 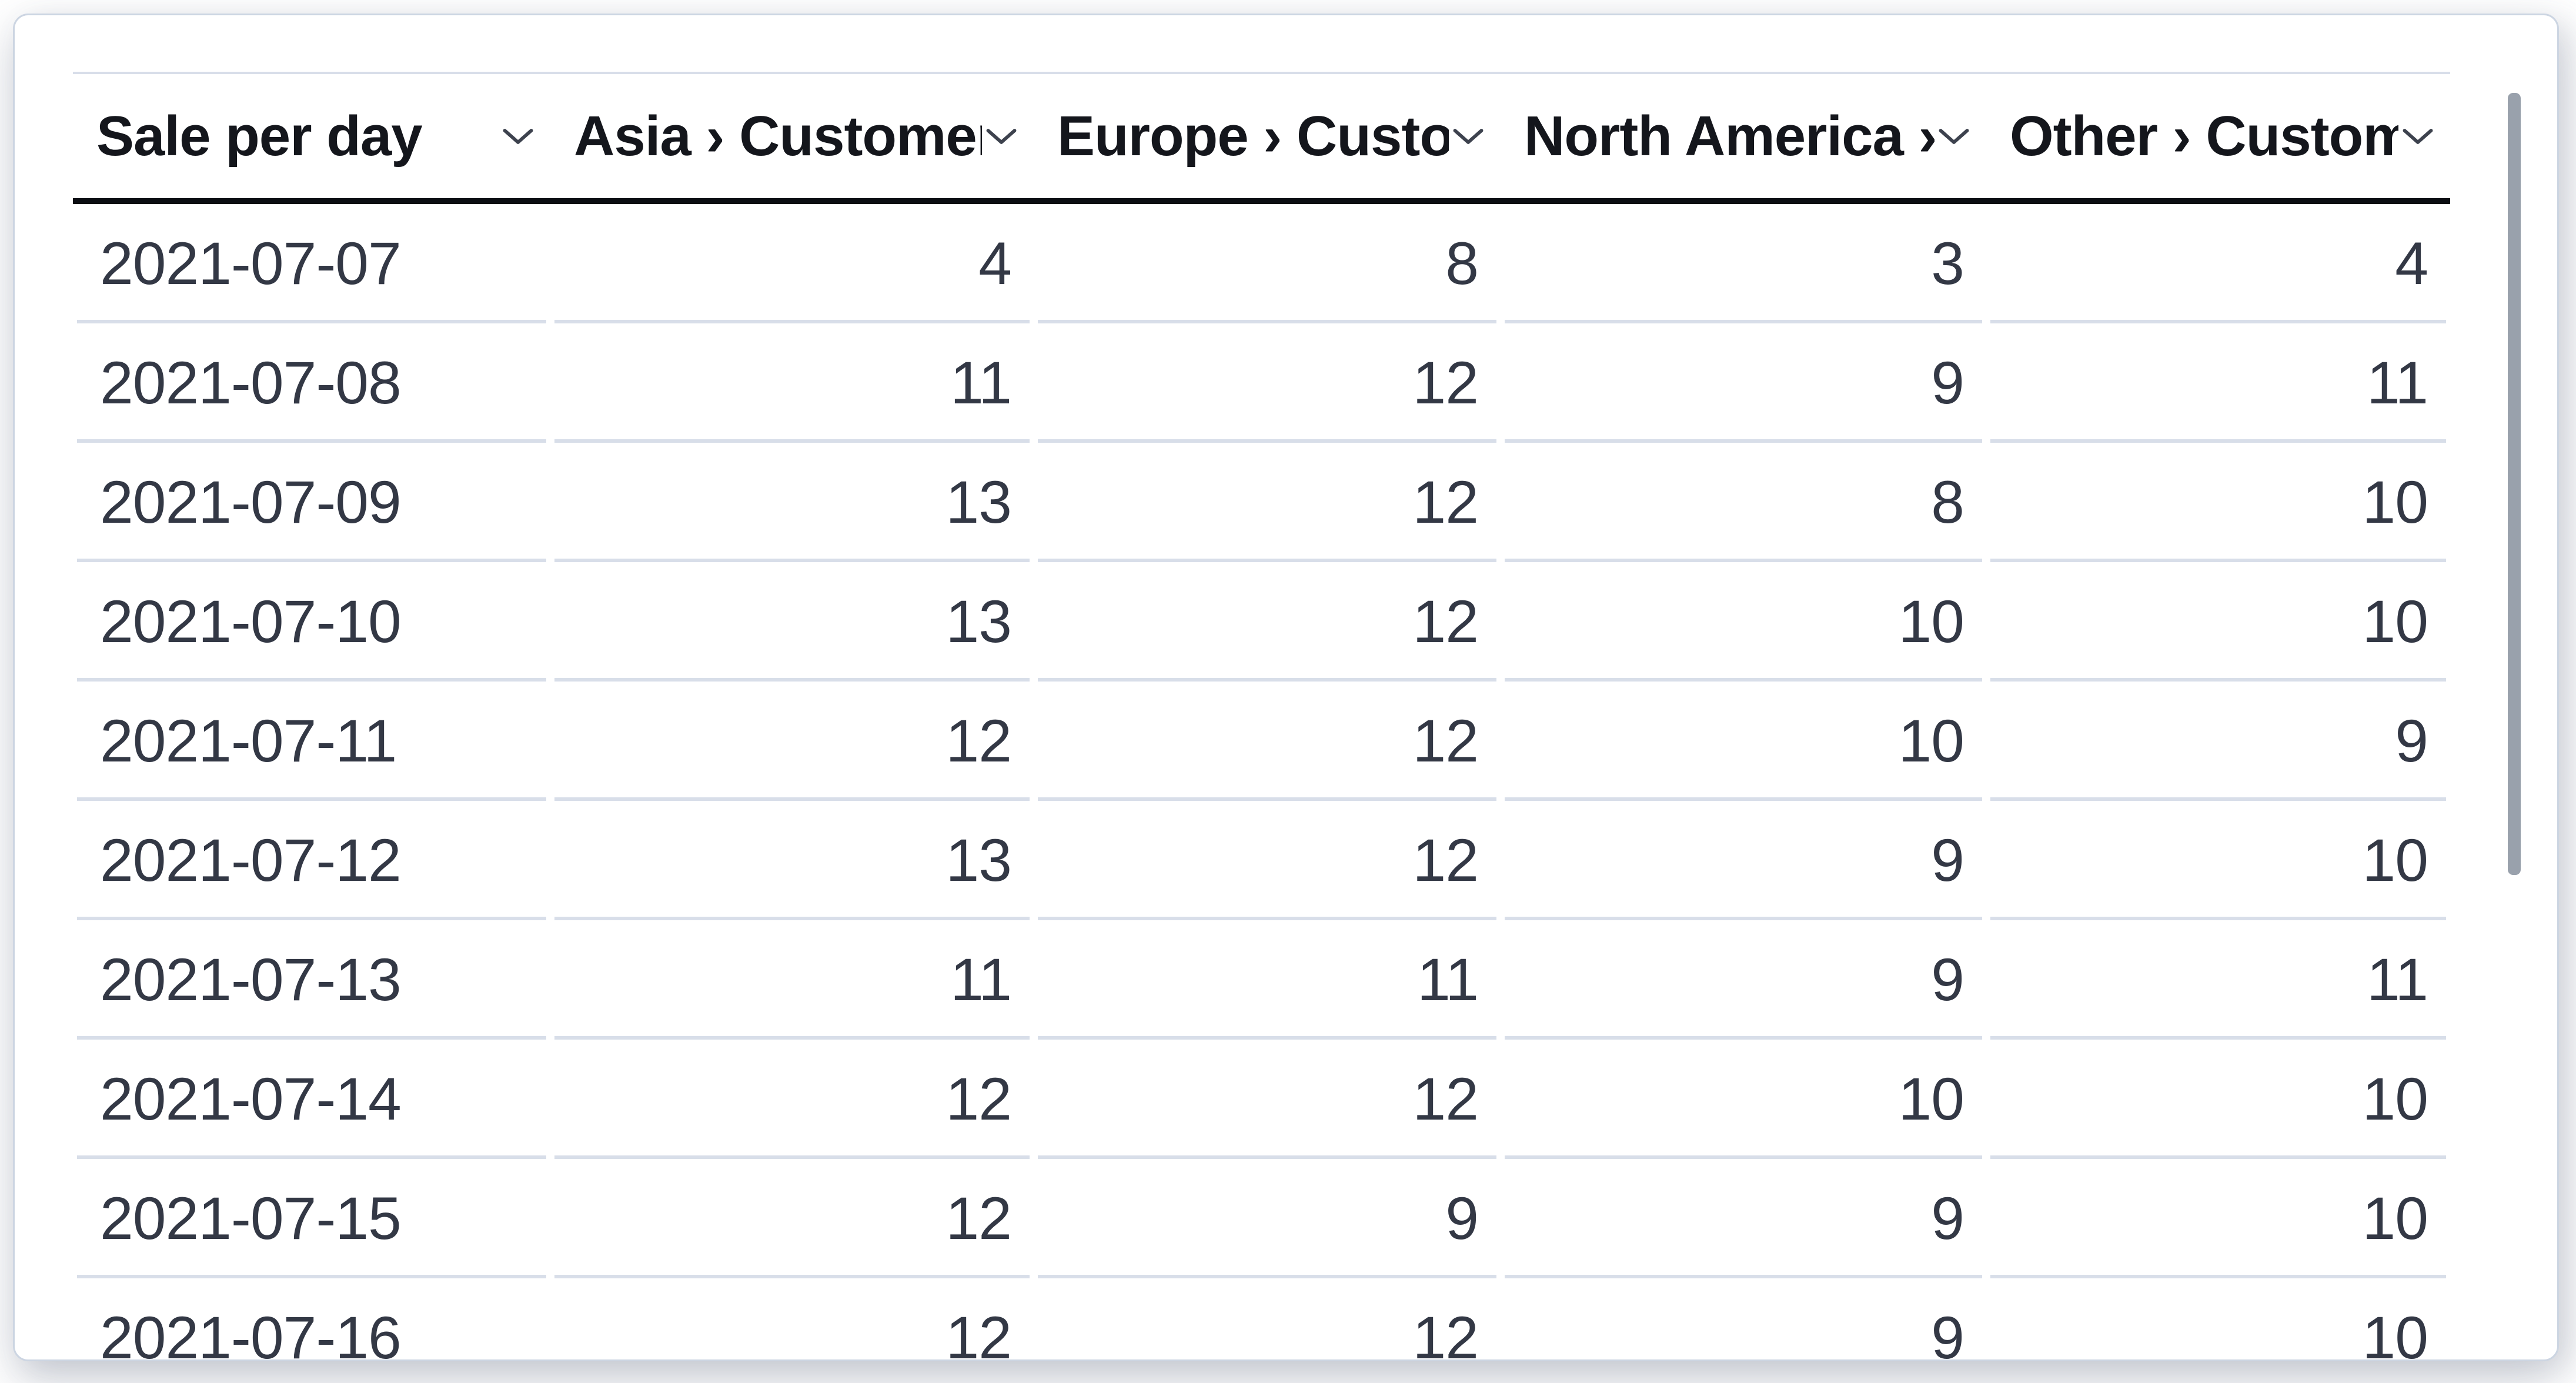 I want to click on table-row: 2021-07-12 13 12 9 10, so click(x=1261, y=860).